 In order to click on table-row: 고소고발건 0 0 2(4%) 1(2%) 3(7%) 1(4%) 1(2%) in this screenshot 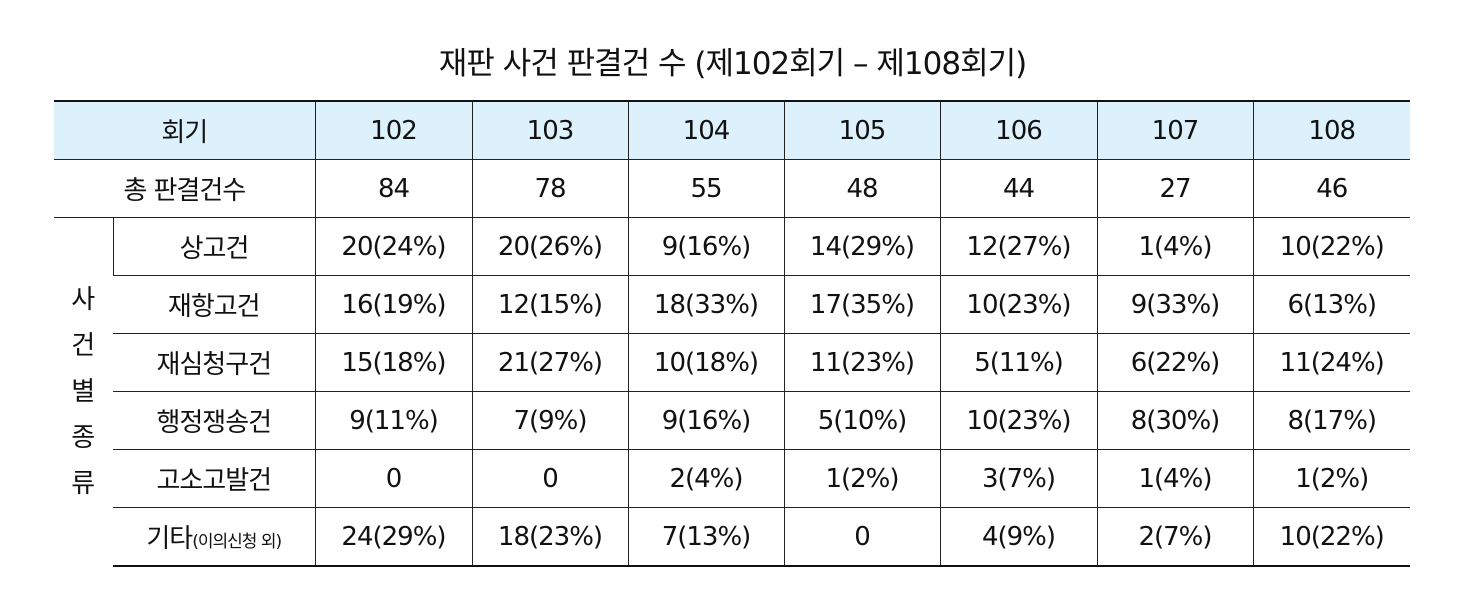, I will do `click(732, 478)`.